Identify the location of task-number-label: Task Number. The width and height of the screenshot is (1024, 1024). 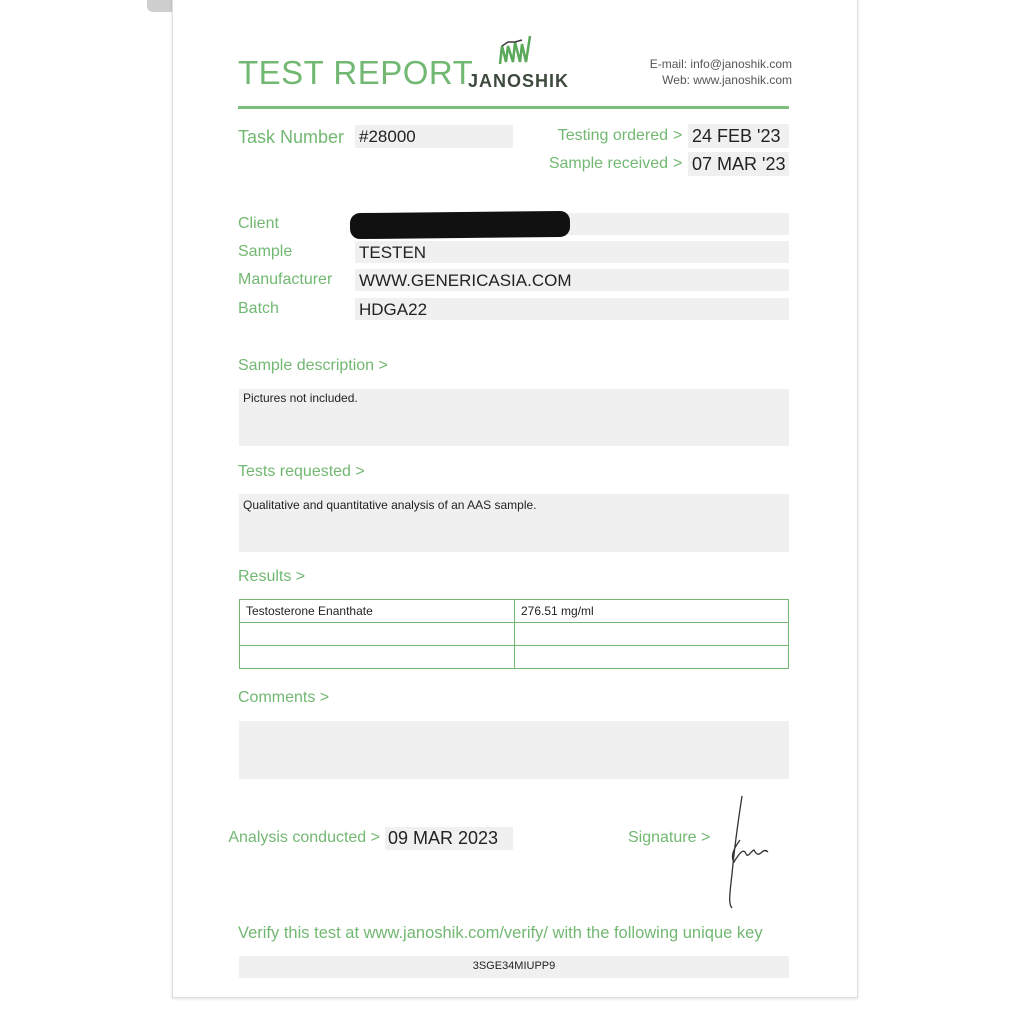
(291, 137).